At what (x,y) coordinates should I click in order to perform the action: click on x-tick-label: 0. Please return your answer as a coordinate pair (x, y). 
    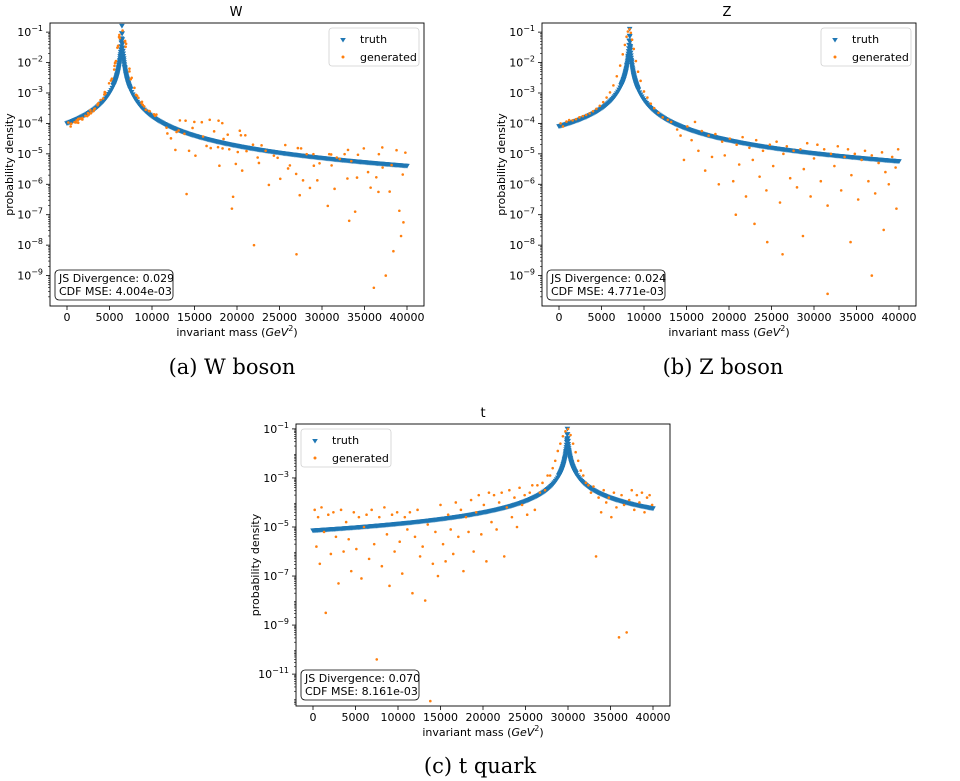
    Looking at the image, I should click on (313, 717).